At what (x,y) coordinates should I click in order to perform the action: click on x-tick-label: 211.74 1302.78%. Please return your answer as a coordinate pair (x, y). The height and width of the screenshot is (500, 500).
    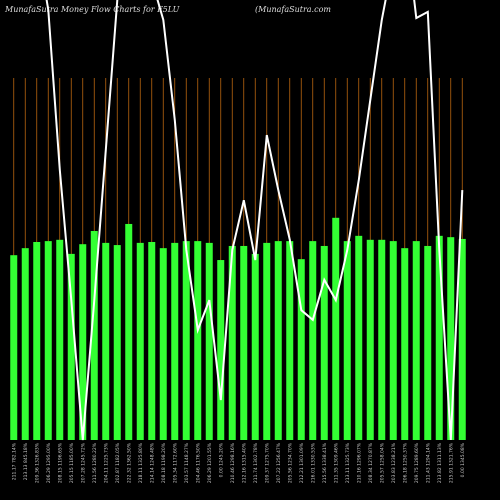
    Looking at the image, I should click on (256, 462).